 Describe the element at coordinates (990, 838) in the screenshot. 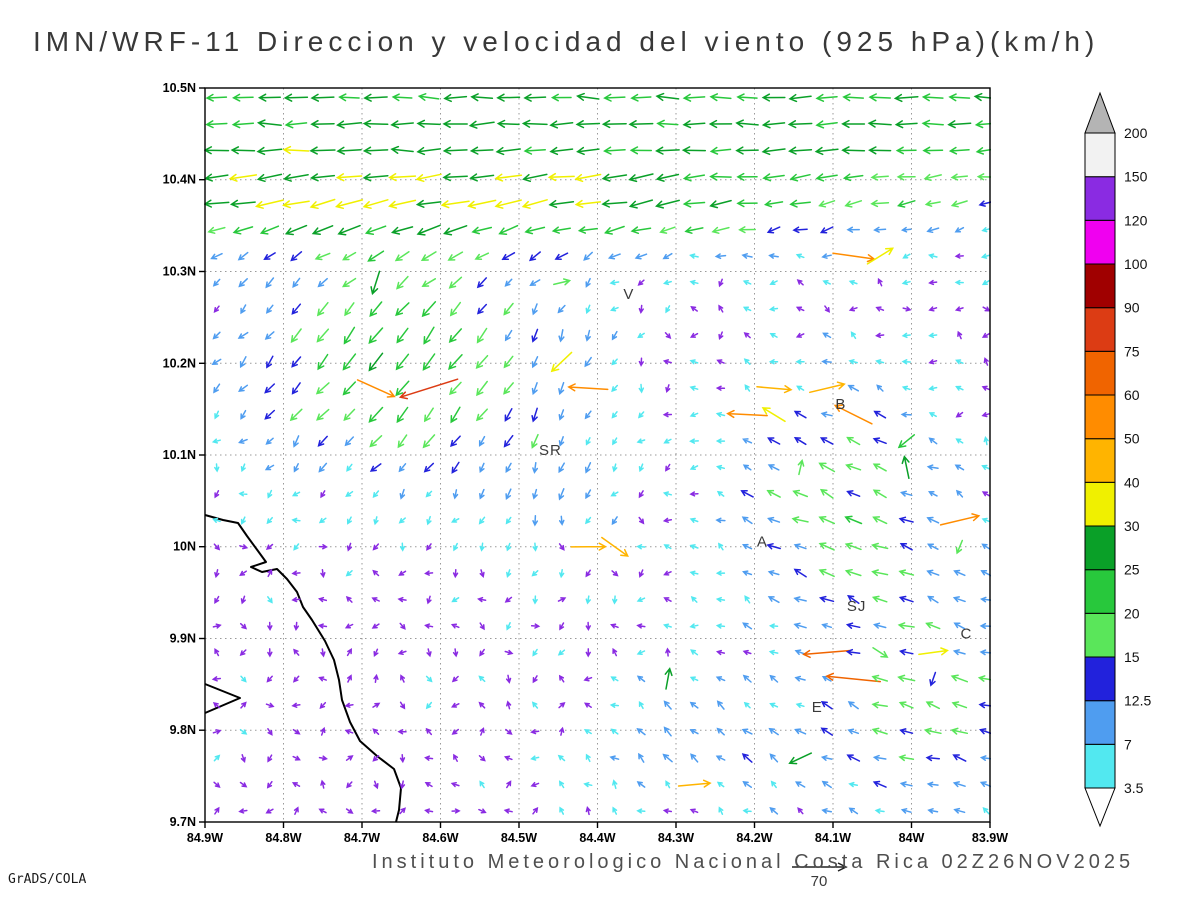

I see `svg-text: 83.9W` at that location.